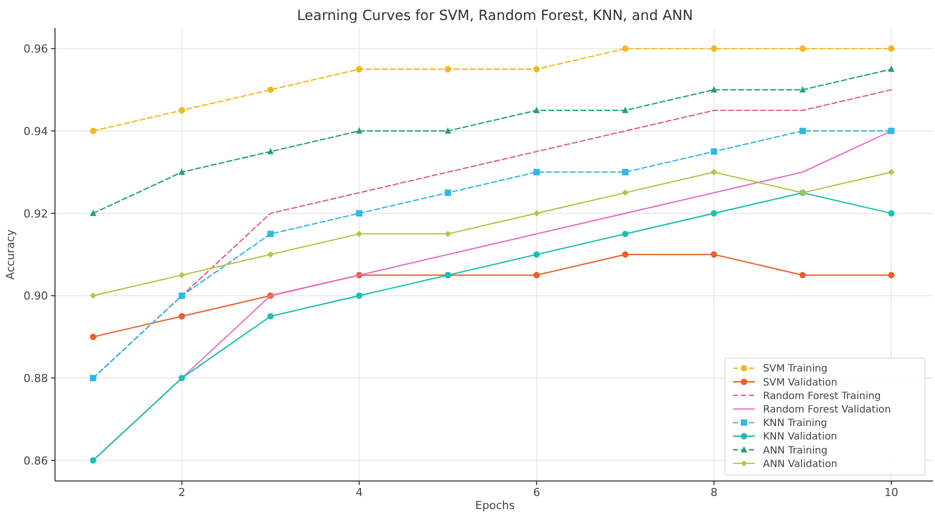 This screenshot has width=935, height=513. Describe the element at coordinates (800, 437) in the screenshot. I see `legend-label: KNN Validation` at that location.